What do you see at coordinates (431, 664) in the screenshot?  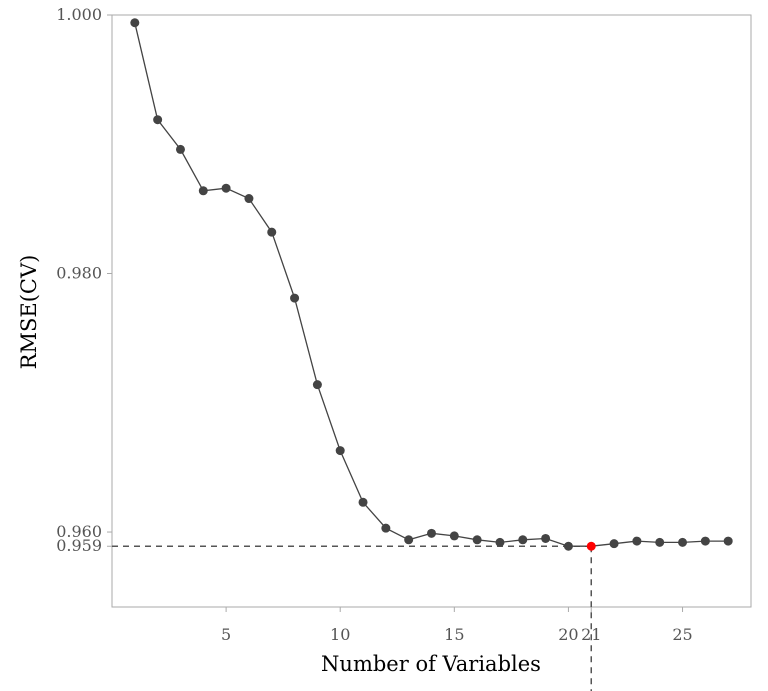 I see `x-axis-title: Number of Variables` at bounding box center [431, 664].